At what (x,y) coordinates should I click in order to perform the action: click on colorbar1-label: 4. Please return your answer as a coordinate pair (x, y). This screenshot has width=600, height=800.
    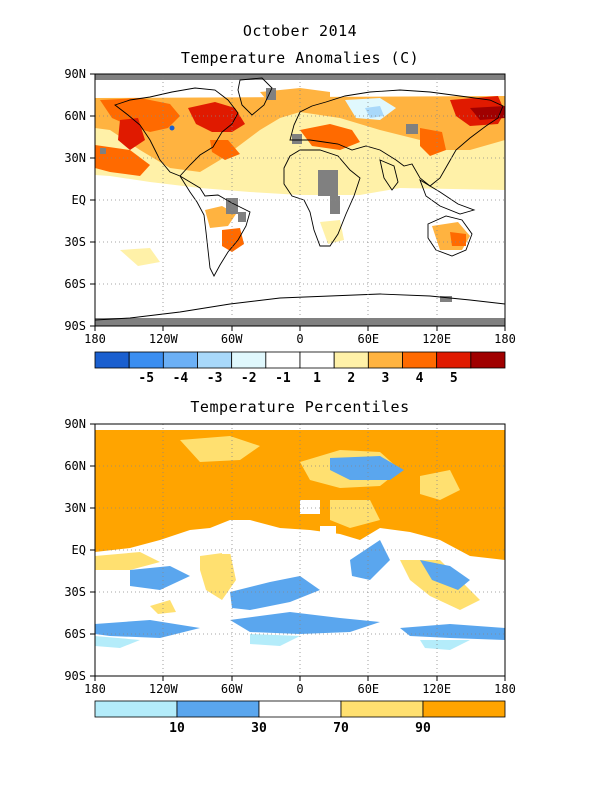
    Looking at the image, I should click on (420, 378).